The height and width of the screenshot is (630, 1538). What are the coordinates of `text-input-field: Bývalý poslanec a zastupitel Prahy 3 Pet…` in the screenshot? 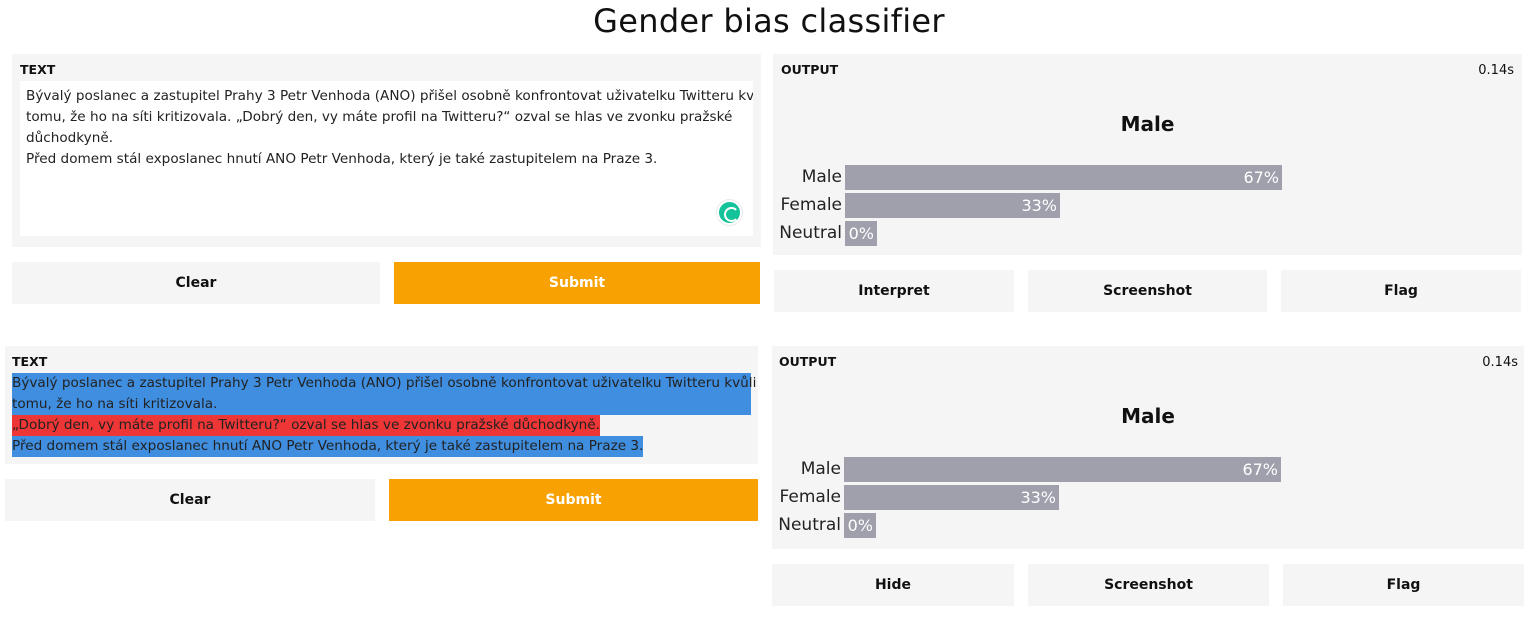 It's located at (386, 158).